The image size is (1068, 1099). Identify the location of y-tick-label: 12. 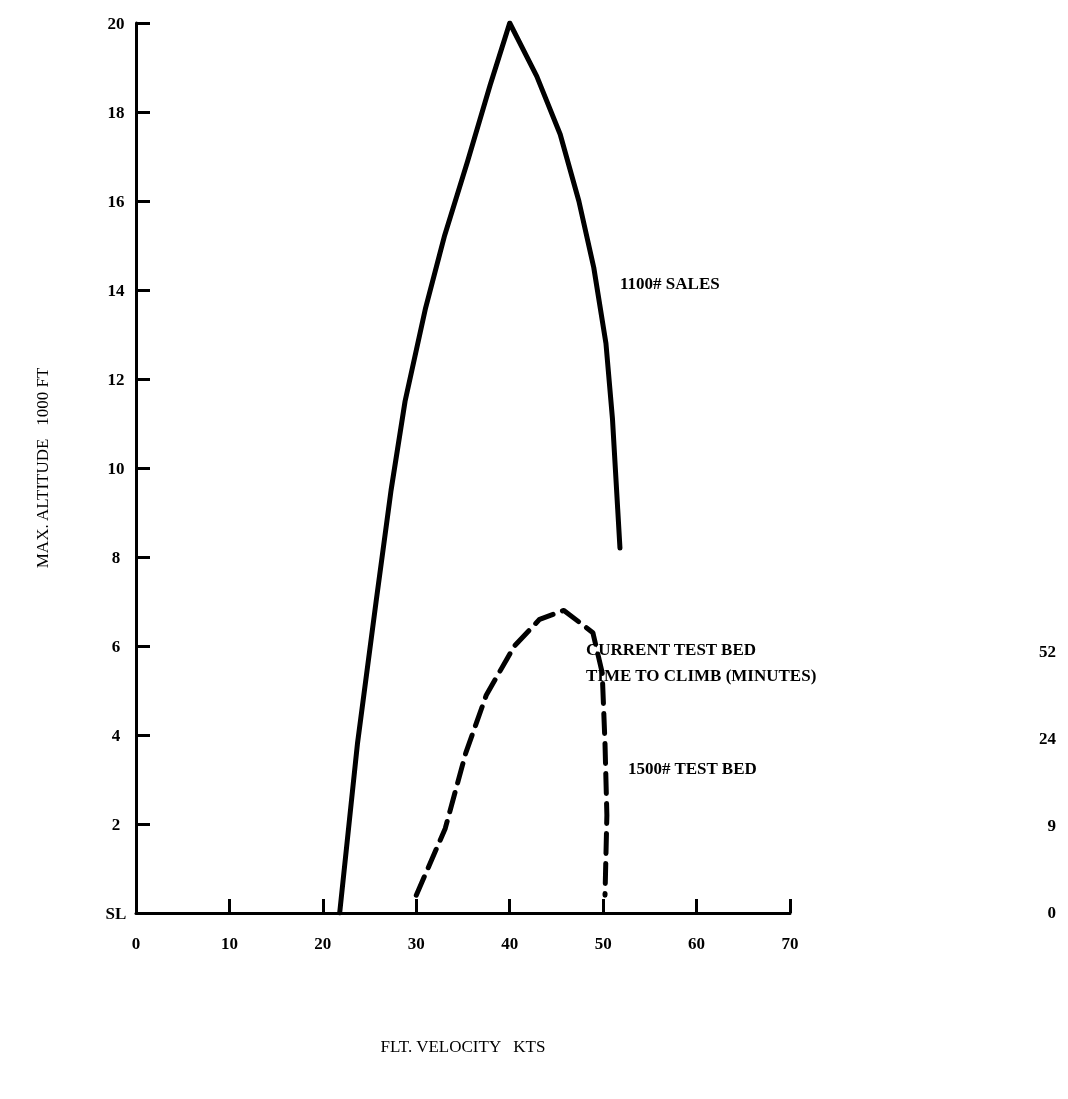
(116, 379).